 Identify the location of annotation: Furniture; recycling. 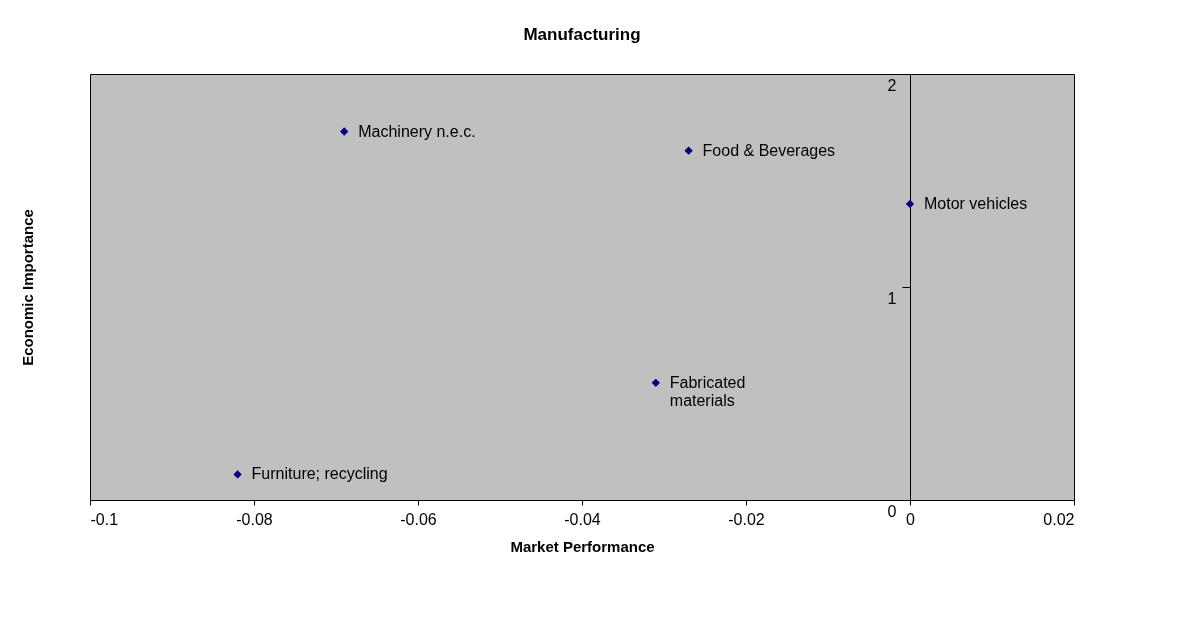
(319, 474).